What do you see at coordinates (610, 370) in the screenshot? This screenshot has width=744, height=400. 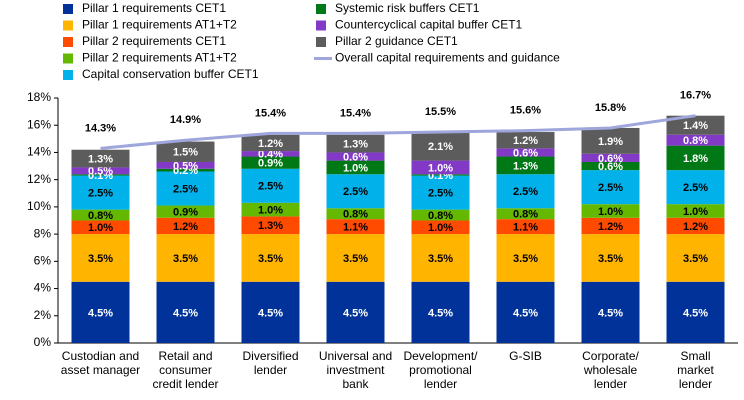 I see `x-tick-label: wholesale` at bounding box center [610, 370].